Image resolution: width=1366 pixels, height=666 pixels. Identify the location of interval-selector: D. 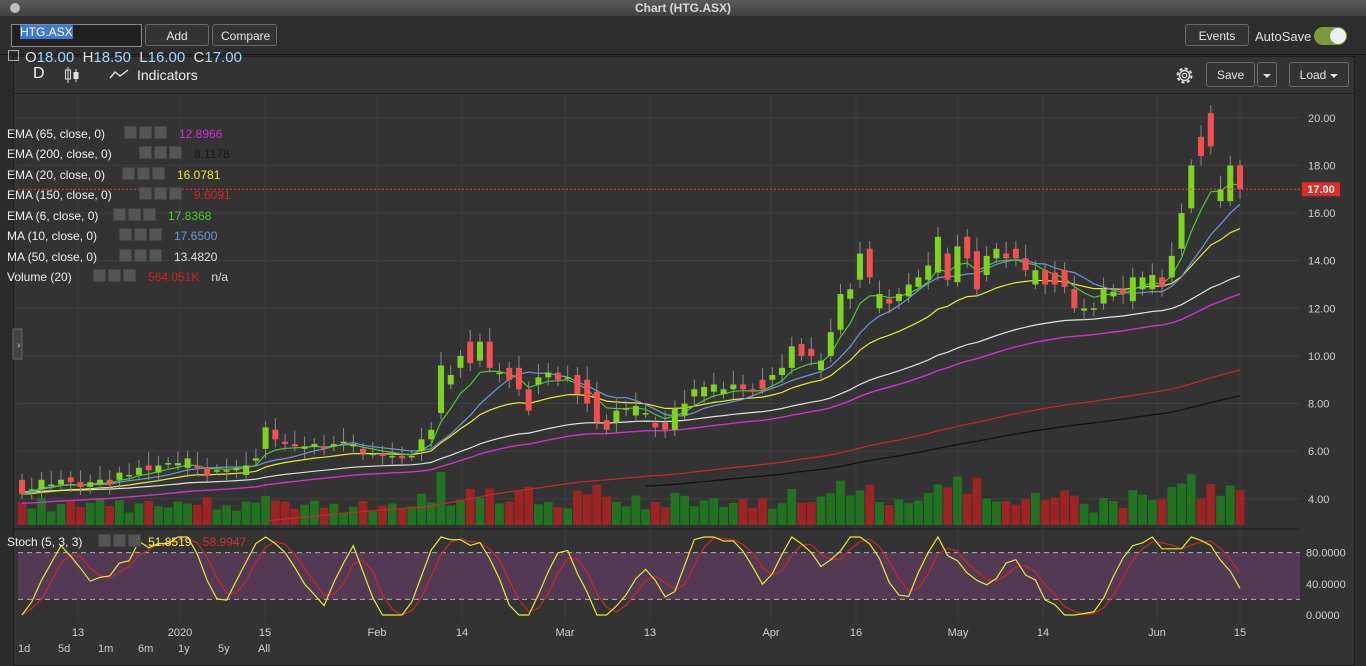
(39, 73).